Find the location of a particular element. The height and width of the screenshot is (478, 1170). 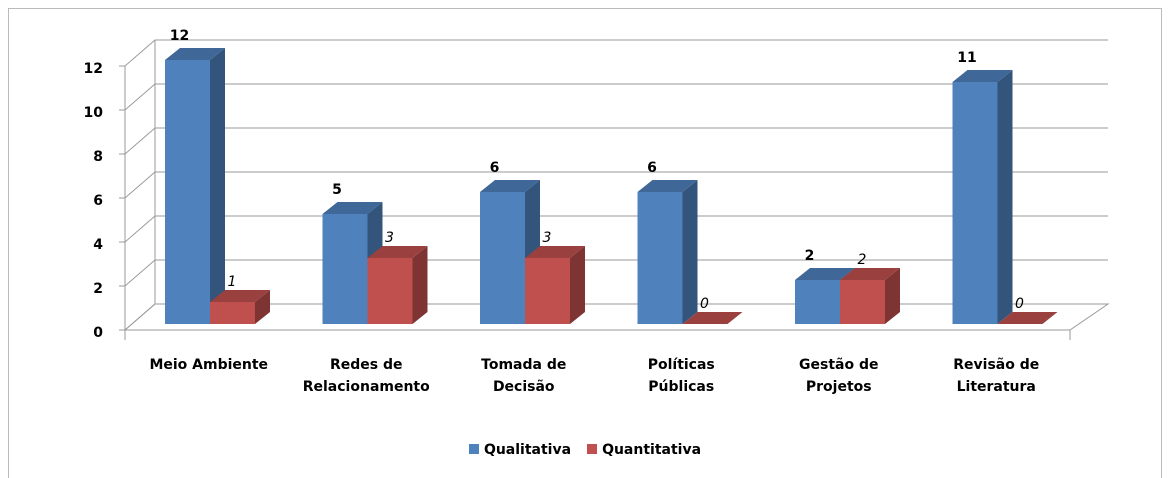

x-tick-label: Revisão de Literatura is located at coordinates (996, 376).